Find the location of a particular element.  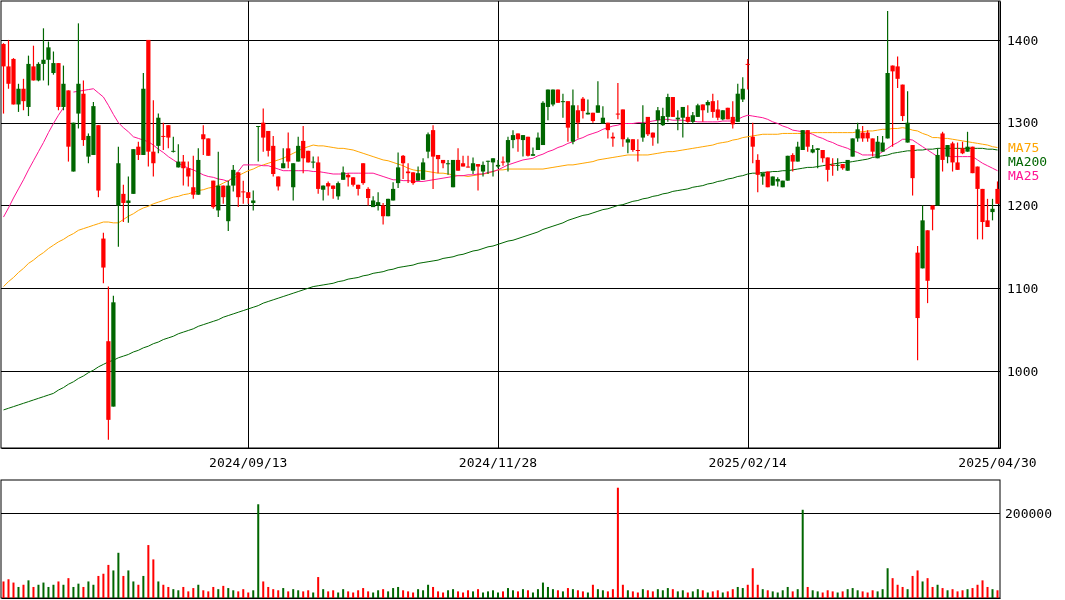

y-tick-label: 1100 is located at coordinates (1023, 288).